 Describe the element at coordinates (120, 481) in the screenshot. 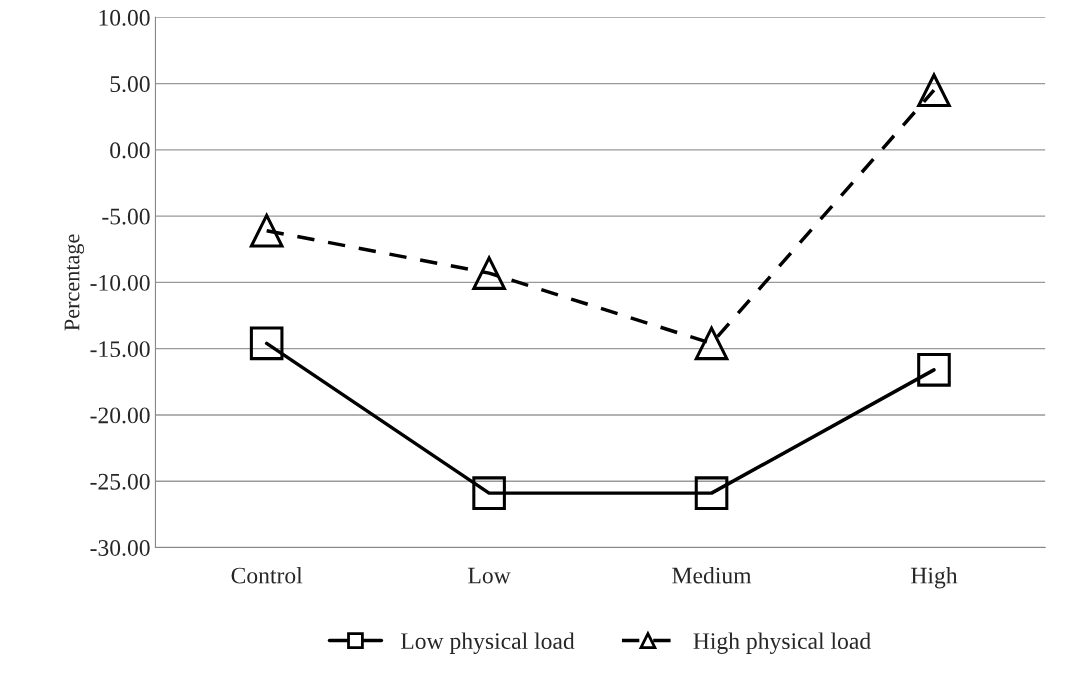

I see `y-tick-label: -25.00` at that location.